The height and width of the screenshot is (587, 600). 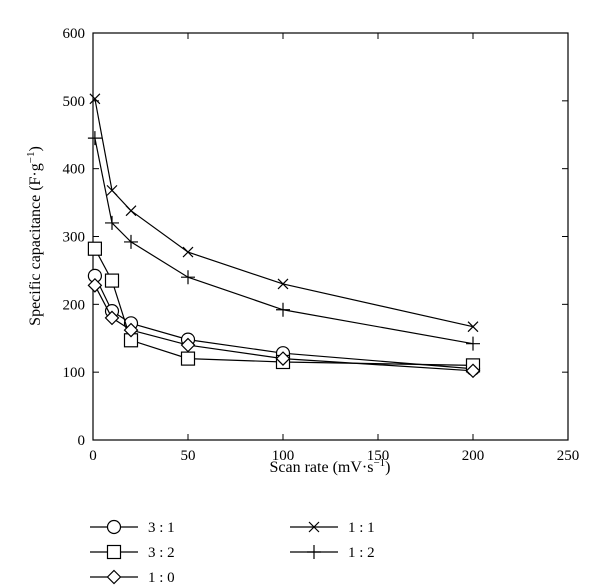 I want to click on x-tick-label: 150, so click(x=378, y=456).